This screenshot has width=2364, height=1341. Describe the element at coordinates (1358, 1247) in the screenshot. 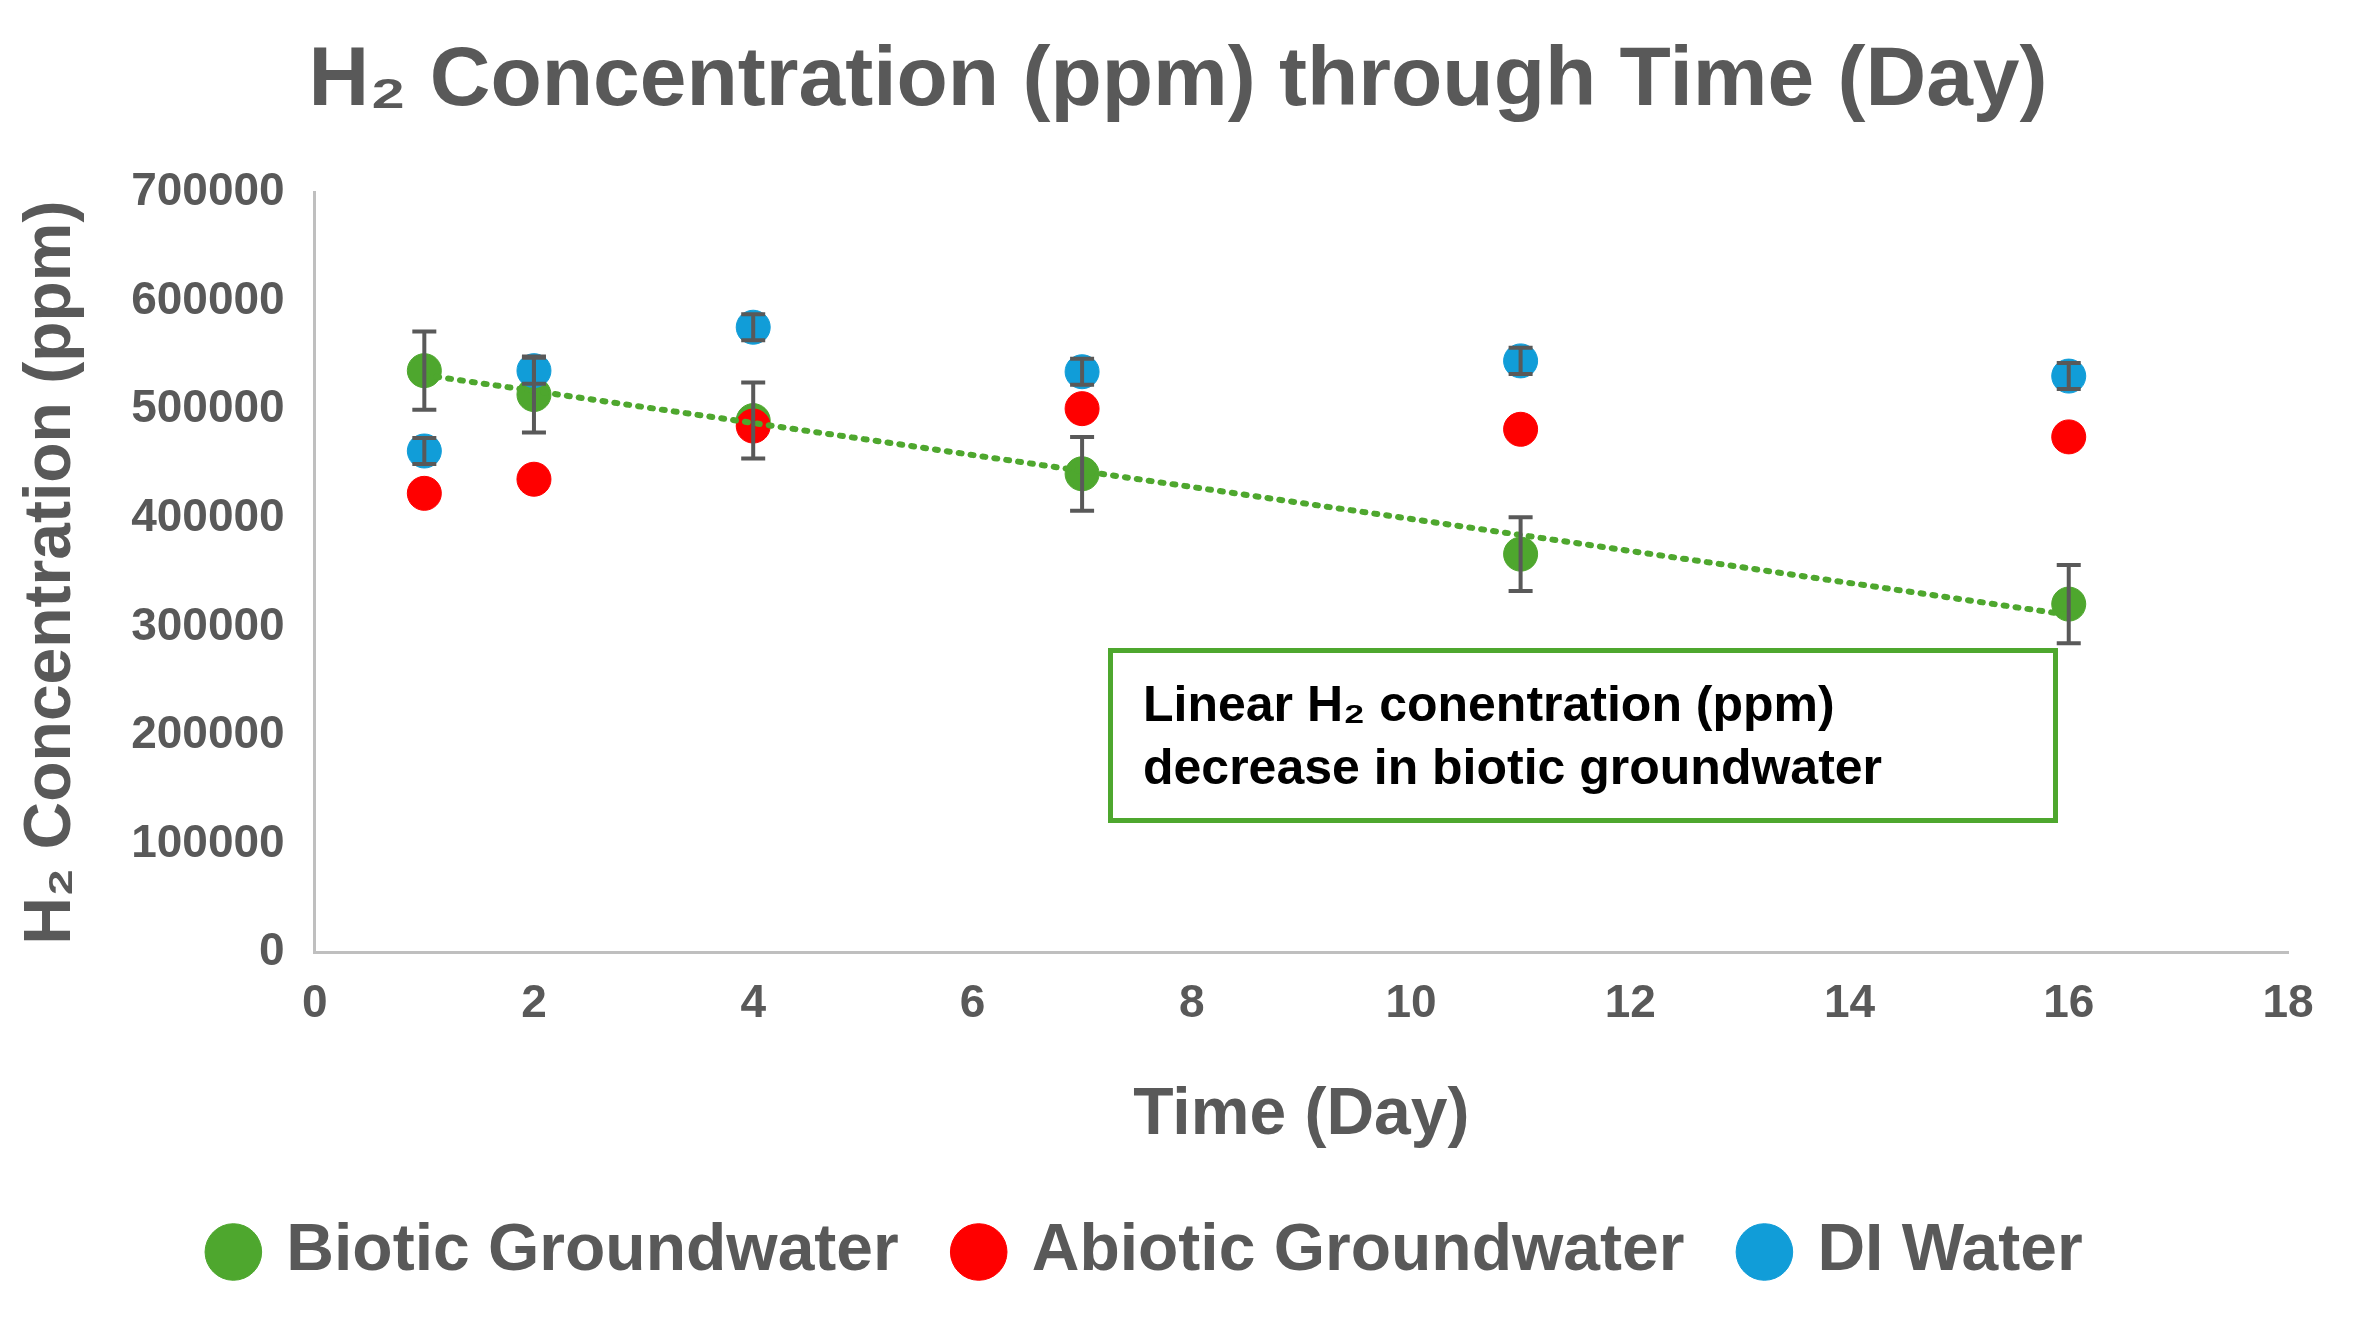

I see `legend-label: Abiotic Groundwater` at that location.